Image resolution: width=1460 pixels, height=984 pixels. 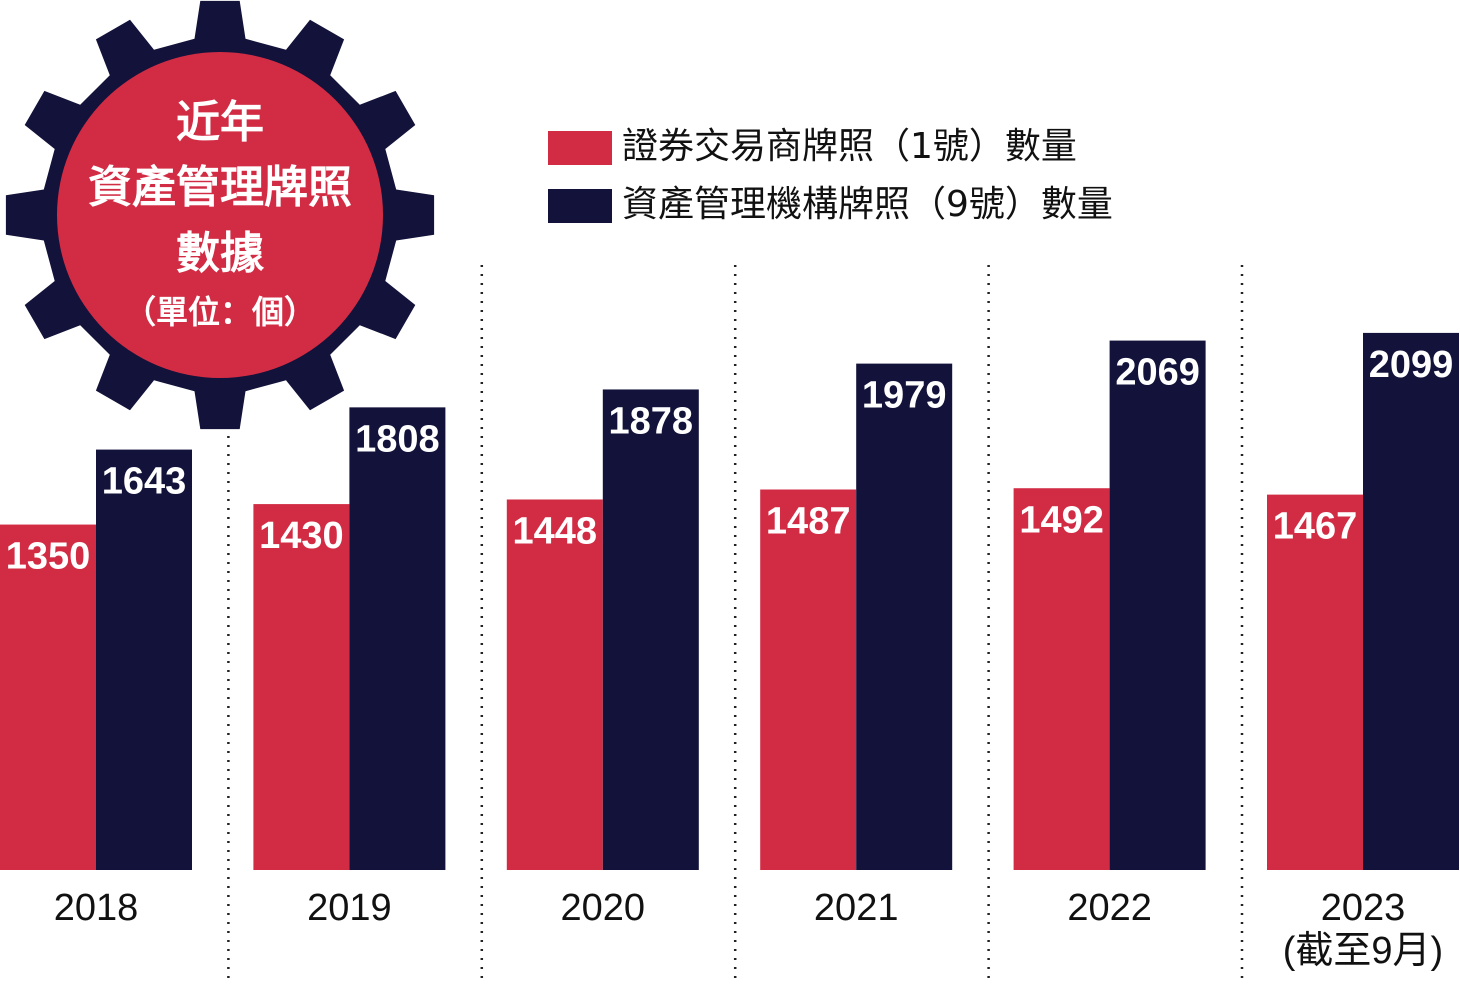 I want to click on chart-title: 數據, so click(x=220, y=253).